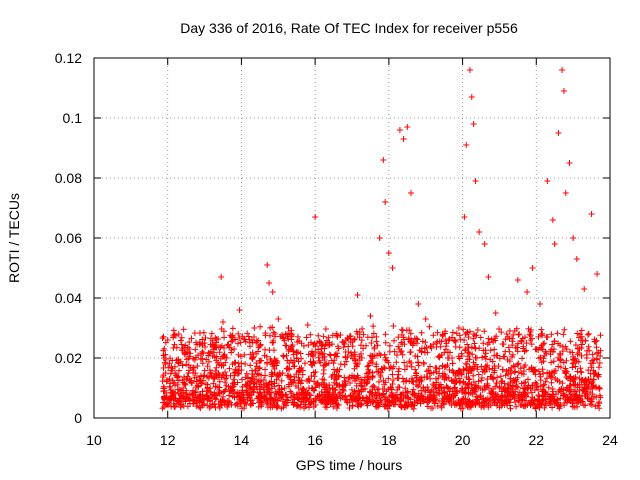 The width and height of the screenshot is (640, 480). What do you see at coordinates (610, 440) in the screenshot?
I see `x-tick-label: 24` at bounding box center [610, 440].